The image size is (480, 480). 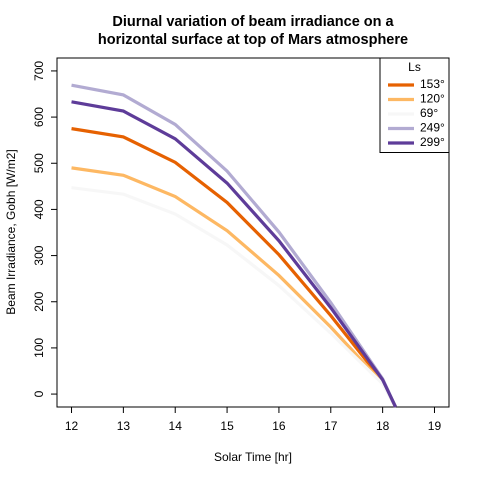 I want to click on x-tick-label: 16, so click(x=279, y=426).